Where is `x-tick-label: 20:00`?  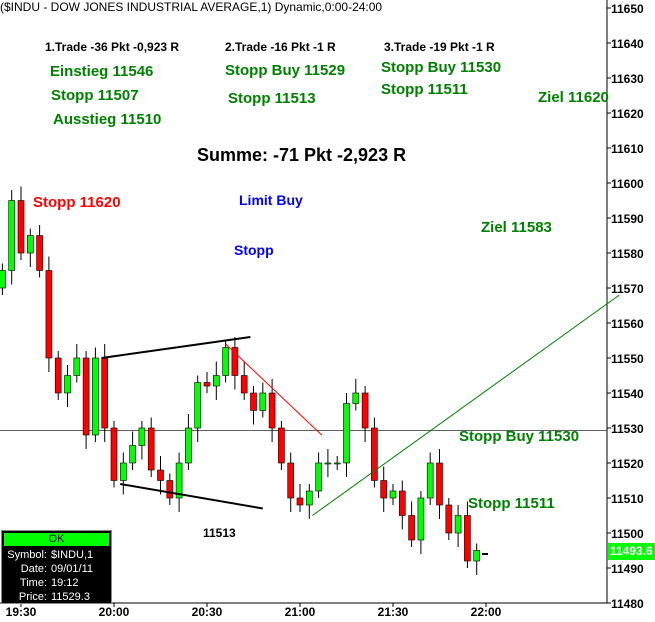 x-tick-label: 20:00 is located at coordinates (114, 612).